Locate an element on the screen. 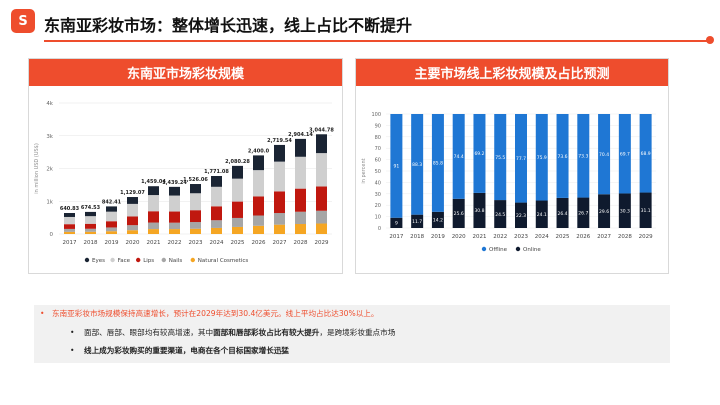  total-label: 640.83 is located at coordinates (70, 209).